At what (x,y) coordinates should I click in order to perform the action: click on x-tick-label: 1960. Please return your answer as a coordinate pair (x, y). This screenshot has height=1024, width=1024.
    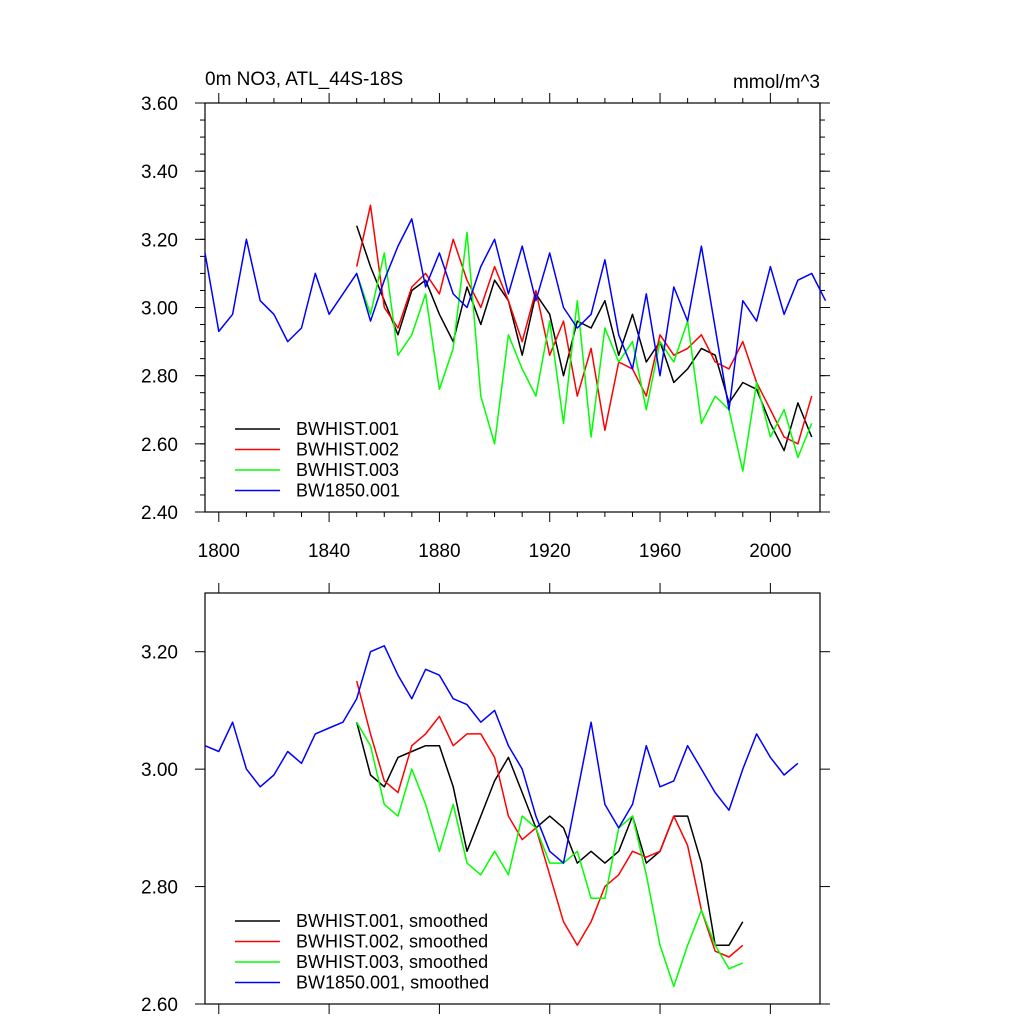
    Looking at the image, I should click on (660, 551).